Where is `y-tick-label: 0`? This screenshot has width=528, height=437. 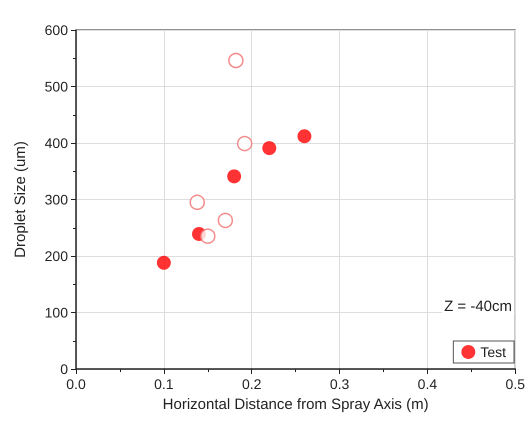 y-tick-label: 0 is located at coordinates (64, 369).